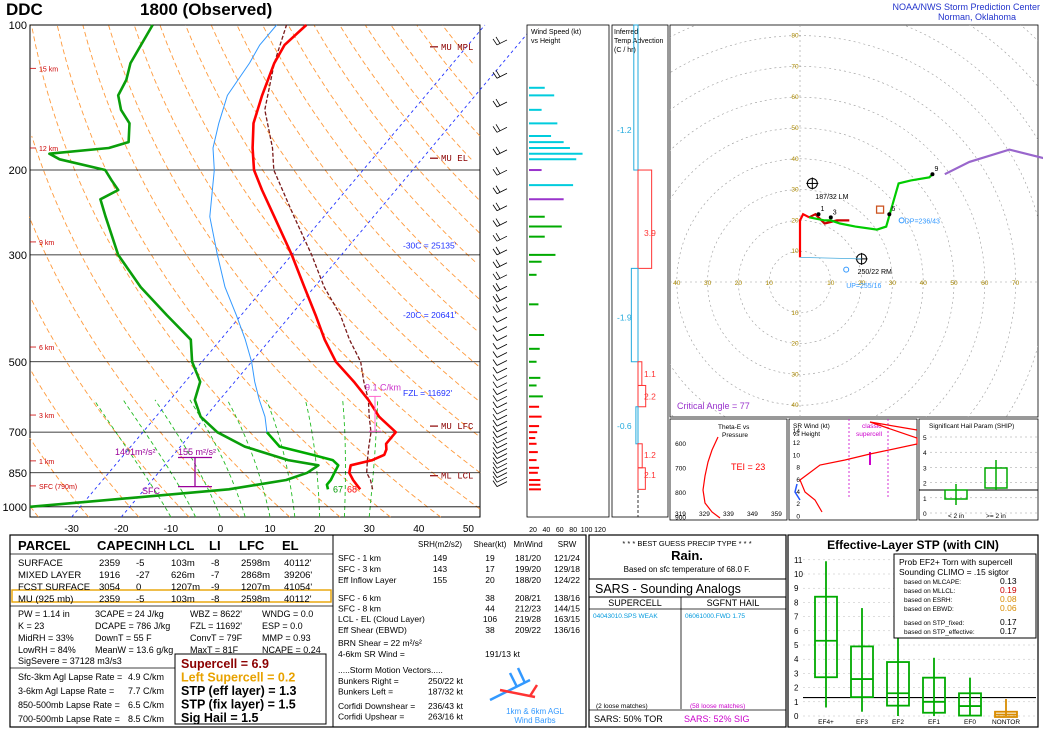 This screenshot has width=1043, height=731. I want to click on temp-tick-label: -20, so click(121, 529).